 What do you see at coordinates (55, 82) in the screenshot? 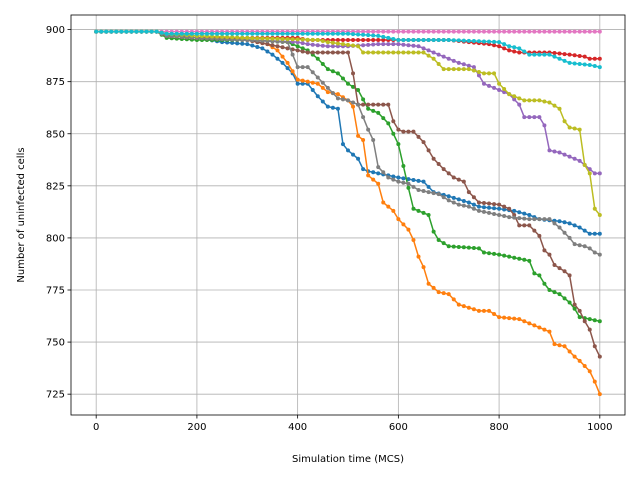
I see `y-tick-label: 875` at bounding box center [55, 82].